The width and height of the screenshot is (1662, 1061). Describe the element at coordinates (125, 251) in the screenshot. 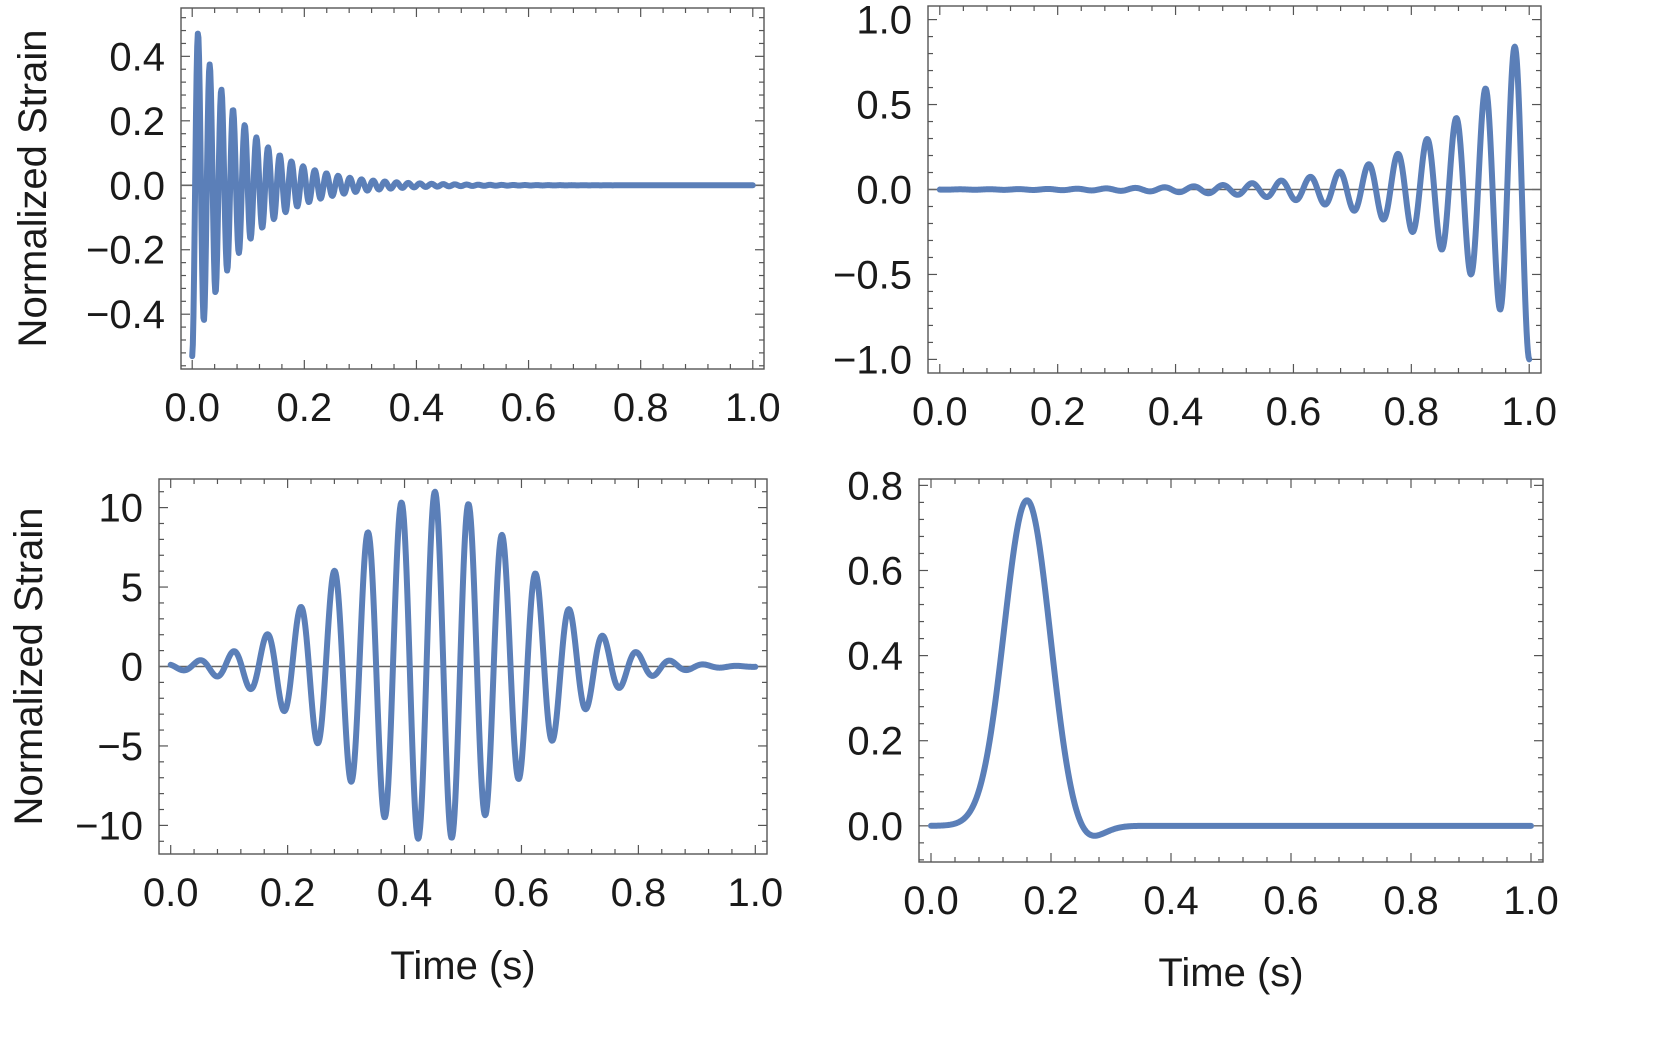

I see `y-tick-label: −0.2` at that location.